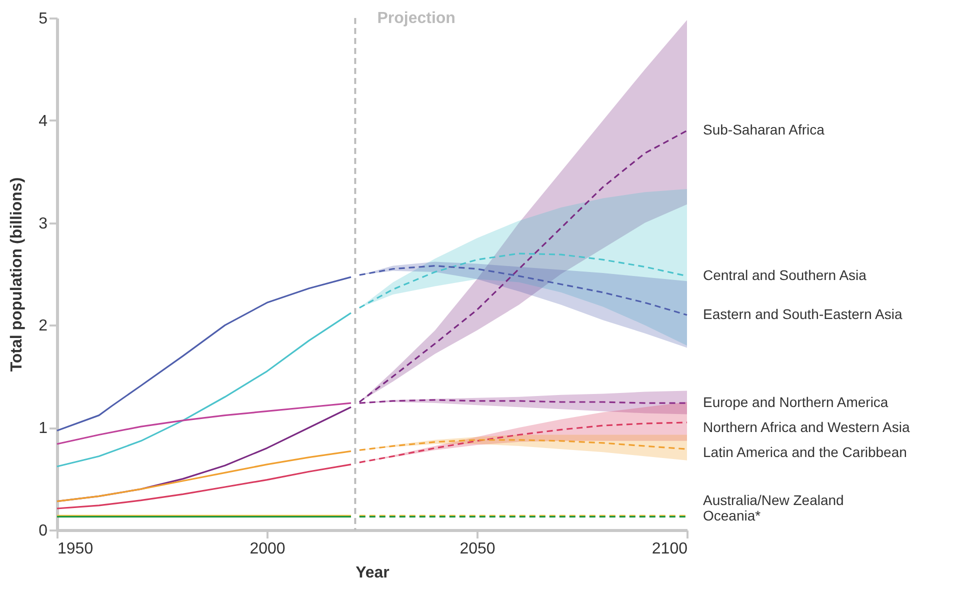 This screenshot has width=955, height=601. Describe the element at coordinates (795, 402) in the screenshot. I see `series-label: Europe and Northern America` at that location.